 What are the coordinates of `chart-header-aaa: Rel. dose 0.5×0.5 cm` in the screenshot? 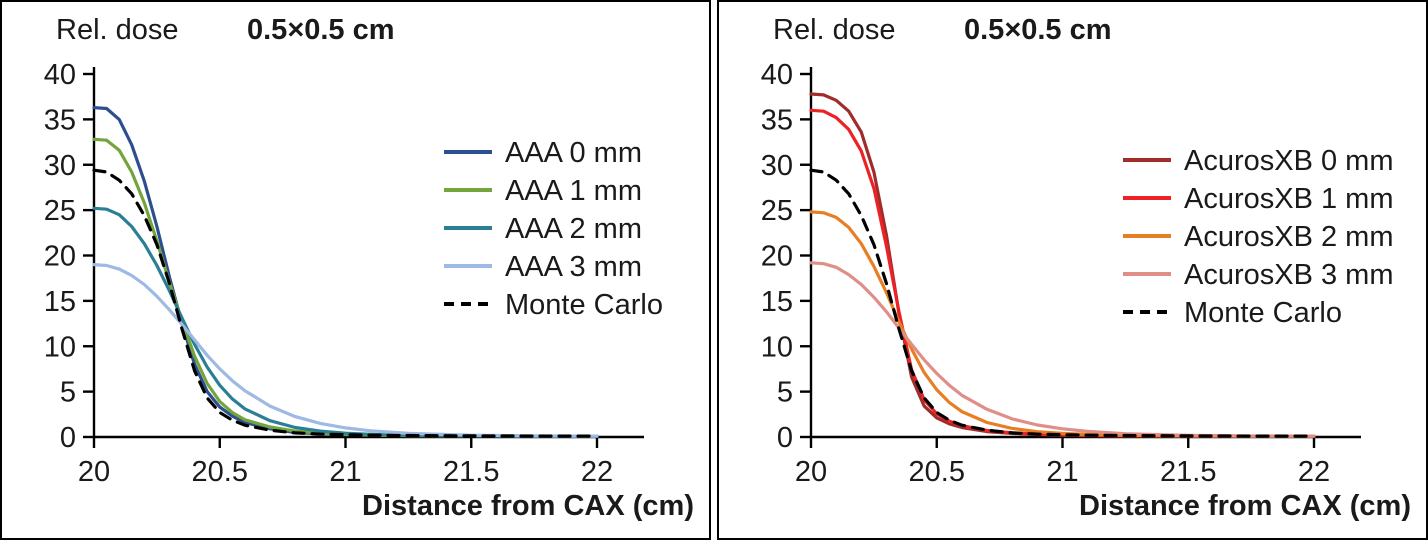 It's located at (355, 32).